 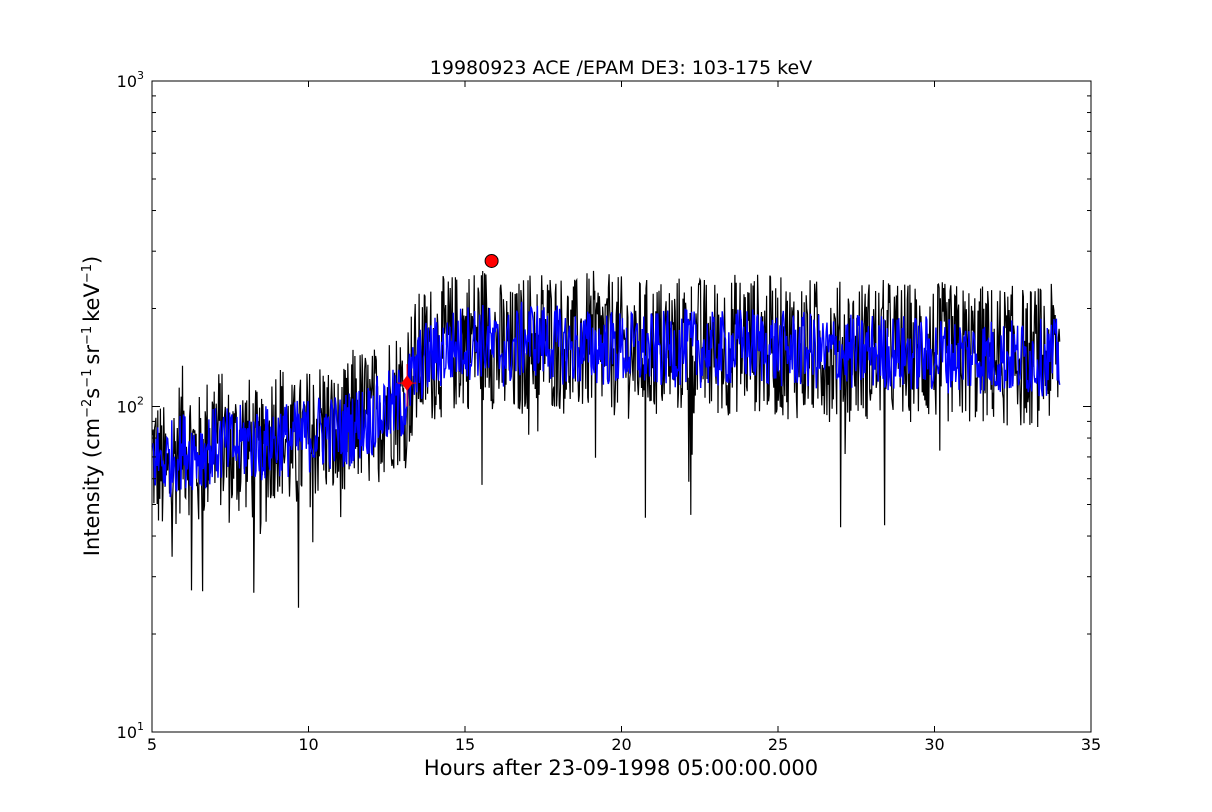 I want to click on y-tick-label: 10³, so click(x=130, y=80).